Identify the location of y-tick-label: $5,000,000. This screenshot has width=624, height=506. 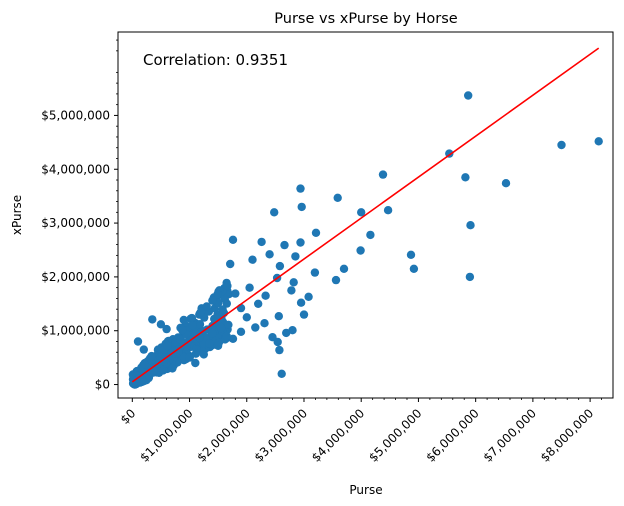
(75, 115).